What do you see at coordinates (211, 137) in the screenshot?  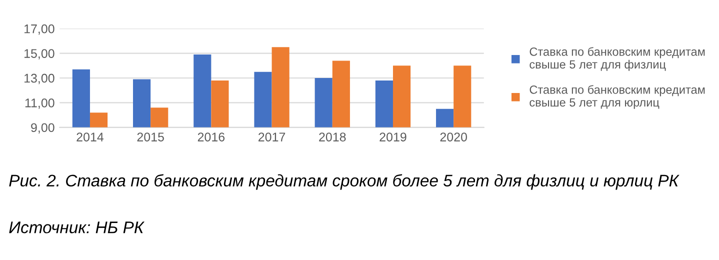 I see `x-tick-label: 2016` at bounding box center [211, 137].